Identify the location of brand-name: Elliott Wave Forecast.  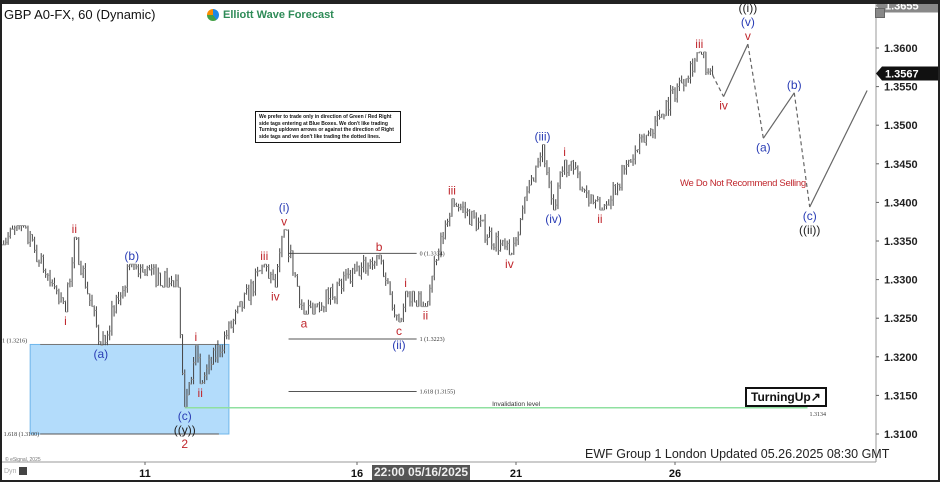
(278, 15).